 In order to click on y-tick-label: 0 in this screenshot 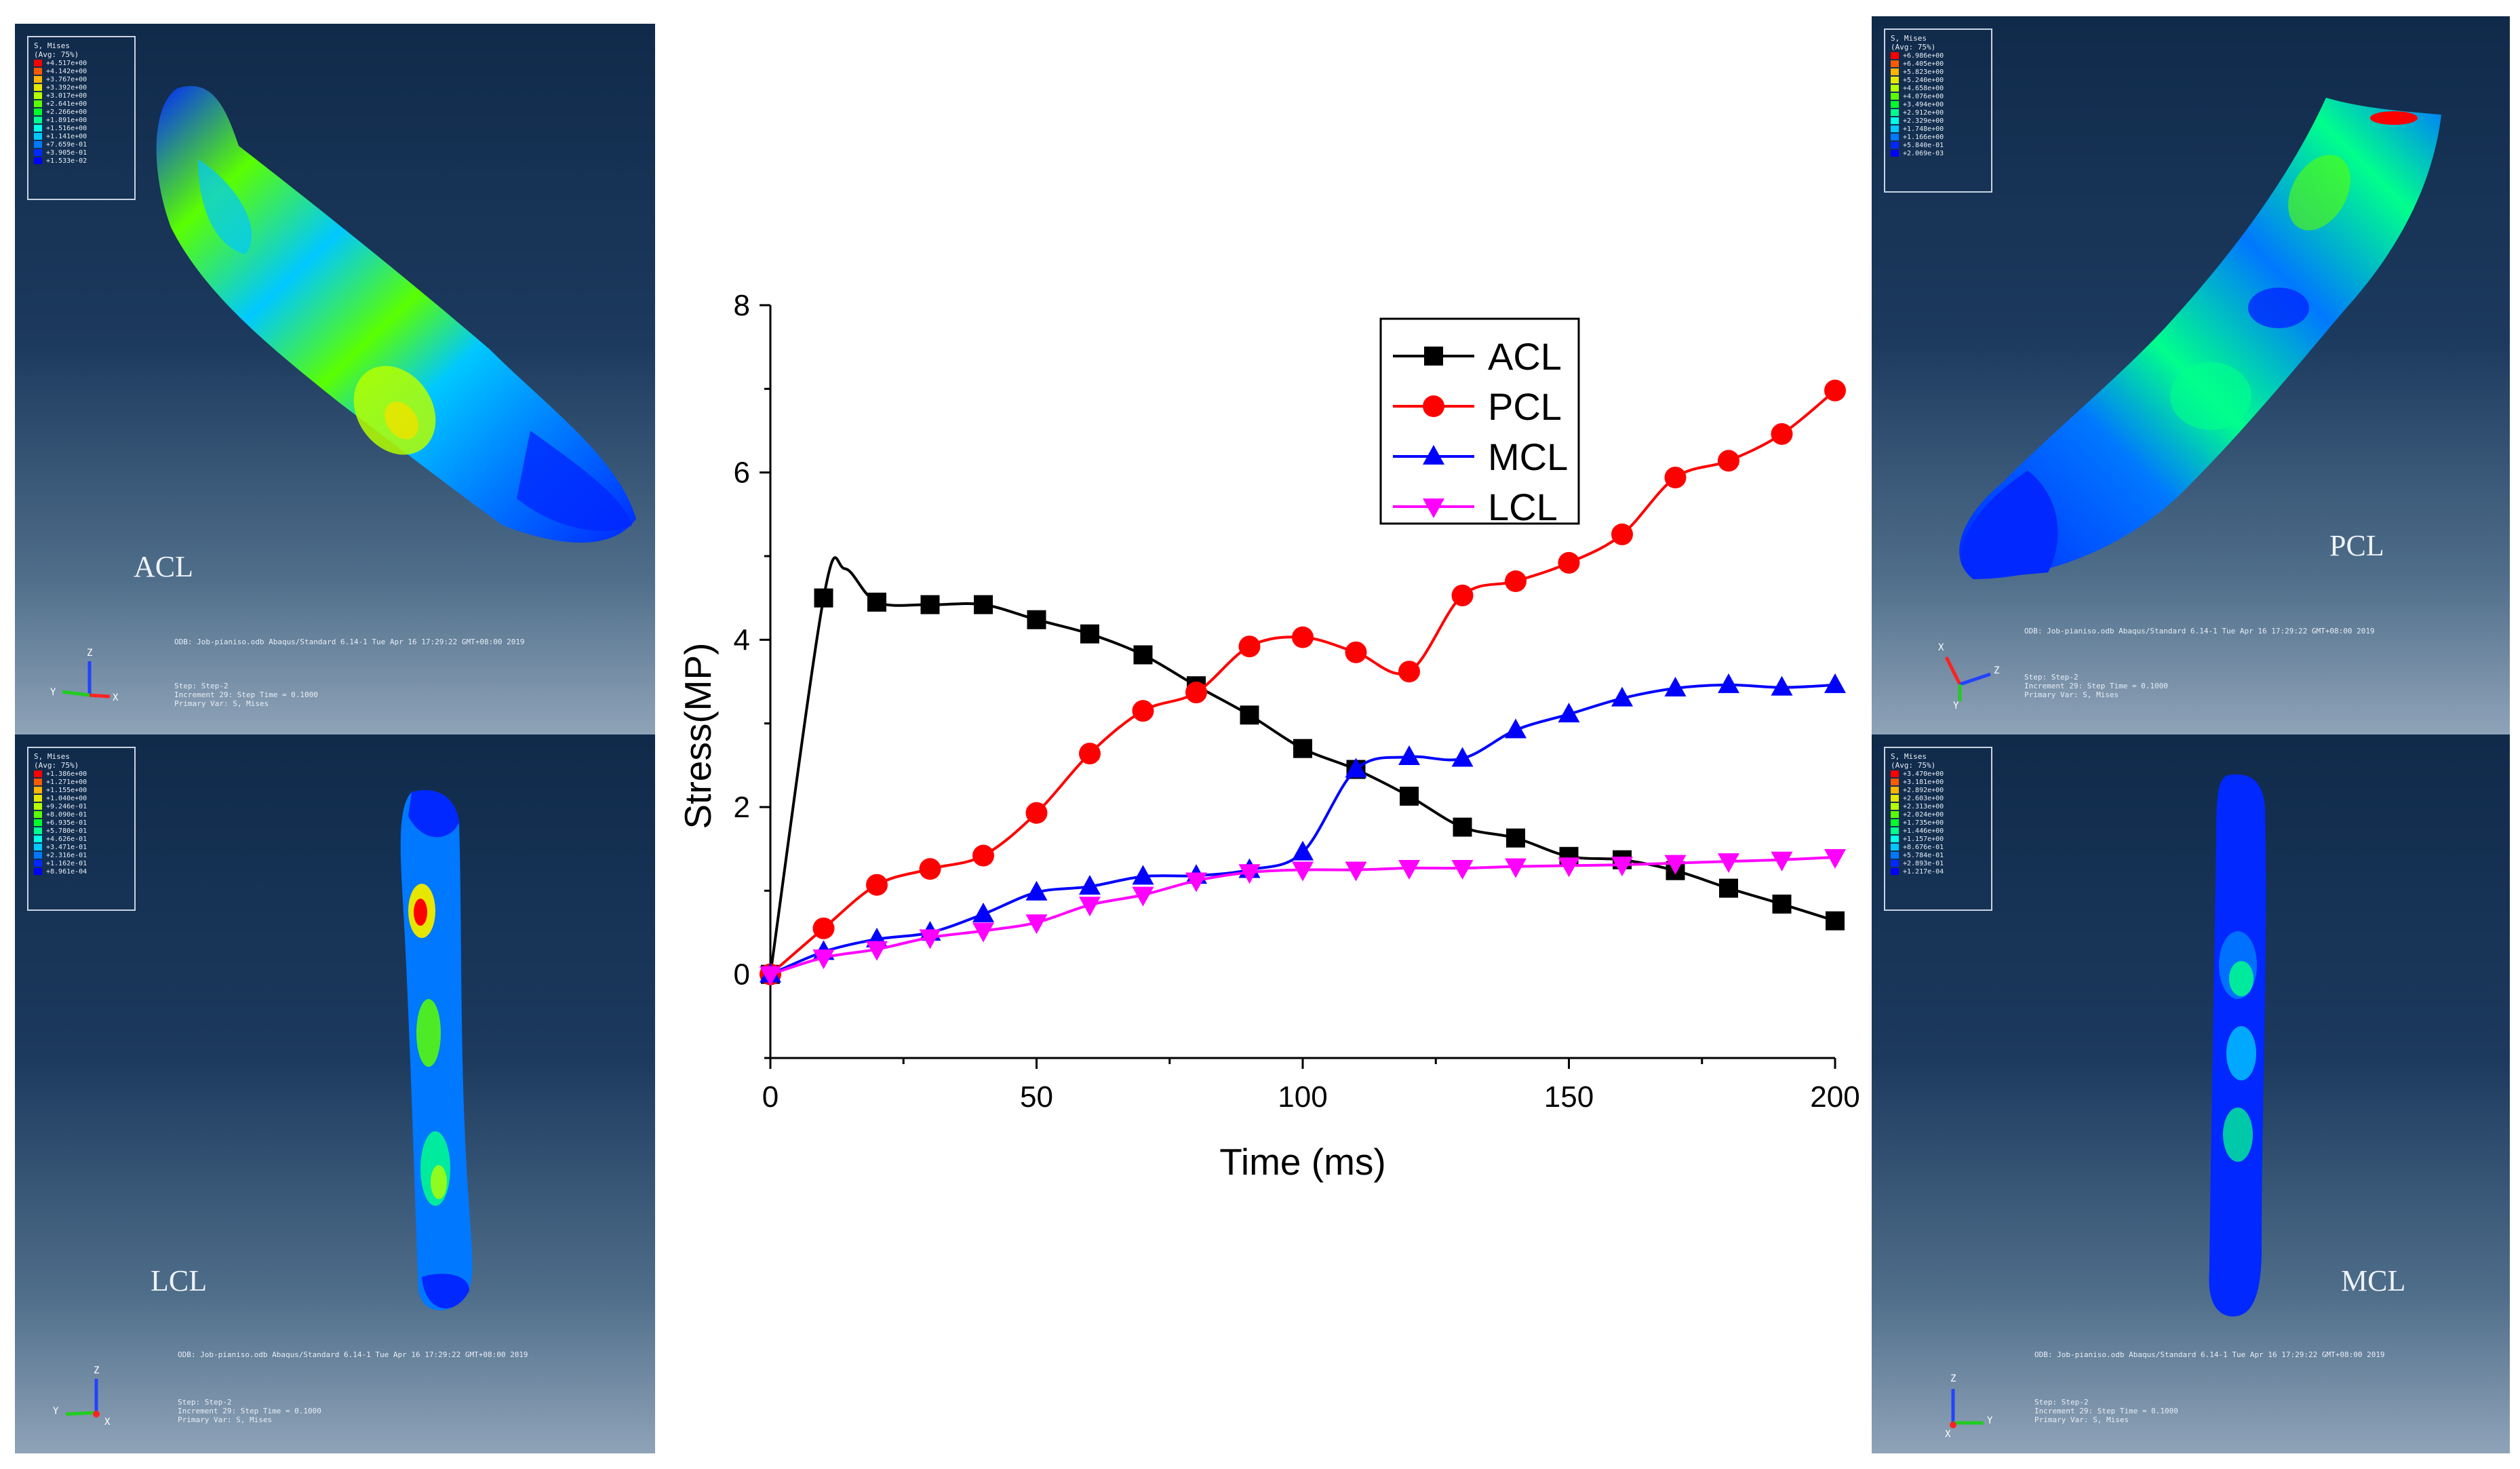, I will do `click(742, 975)`.